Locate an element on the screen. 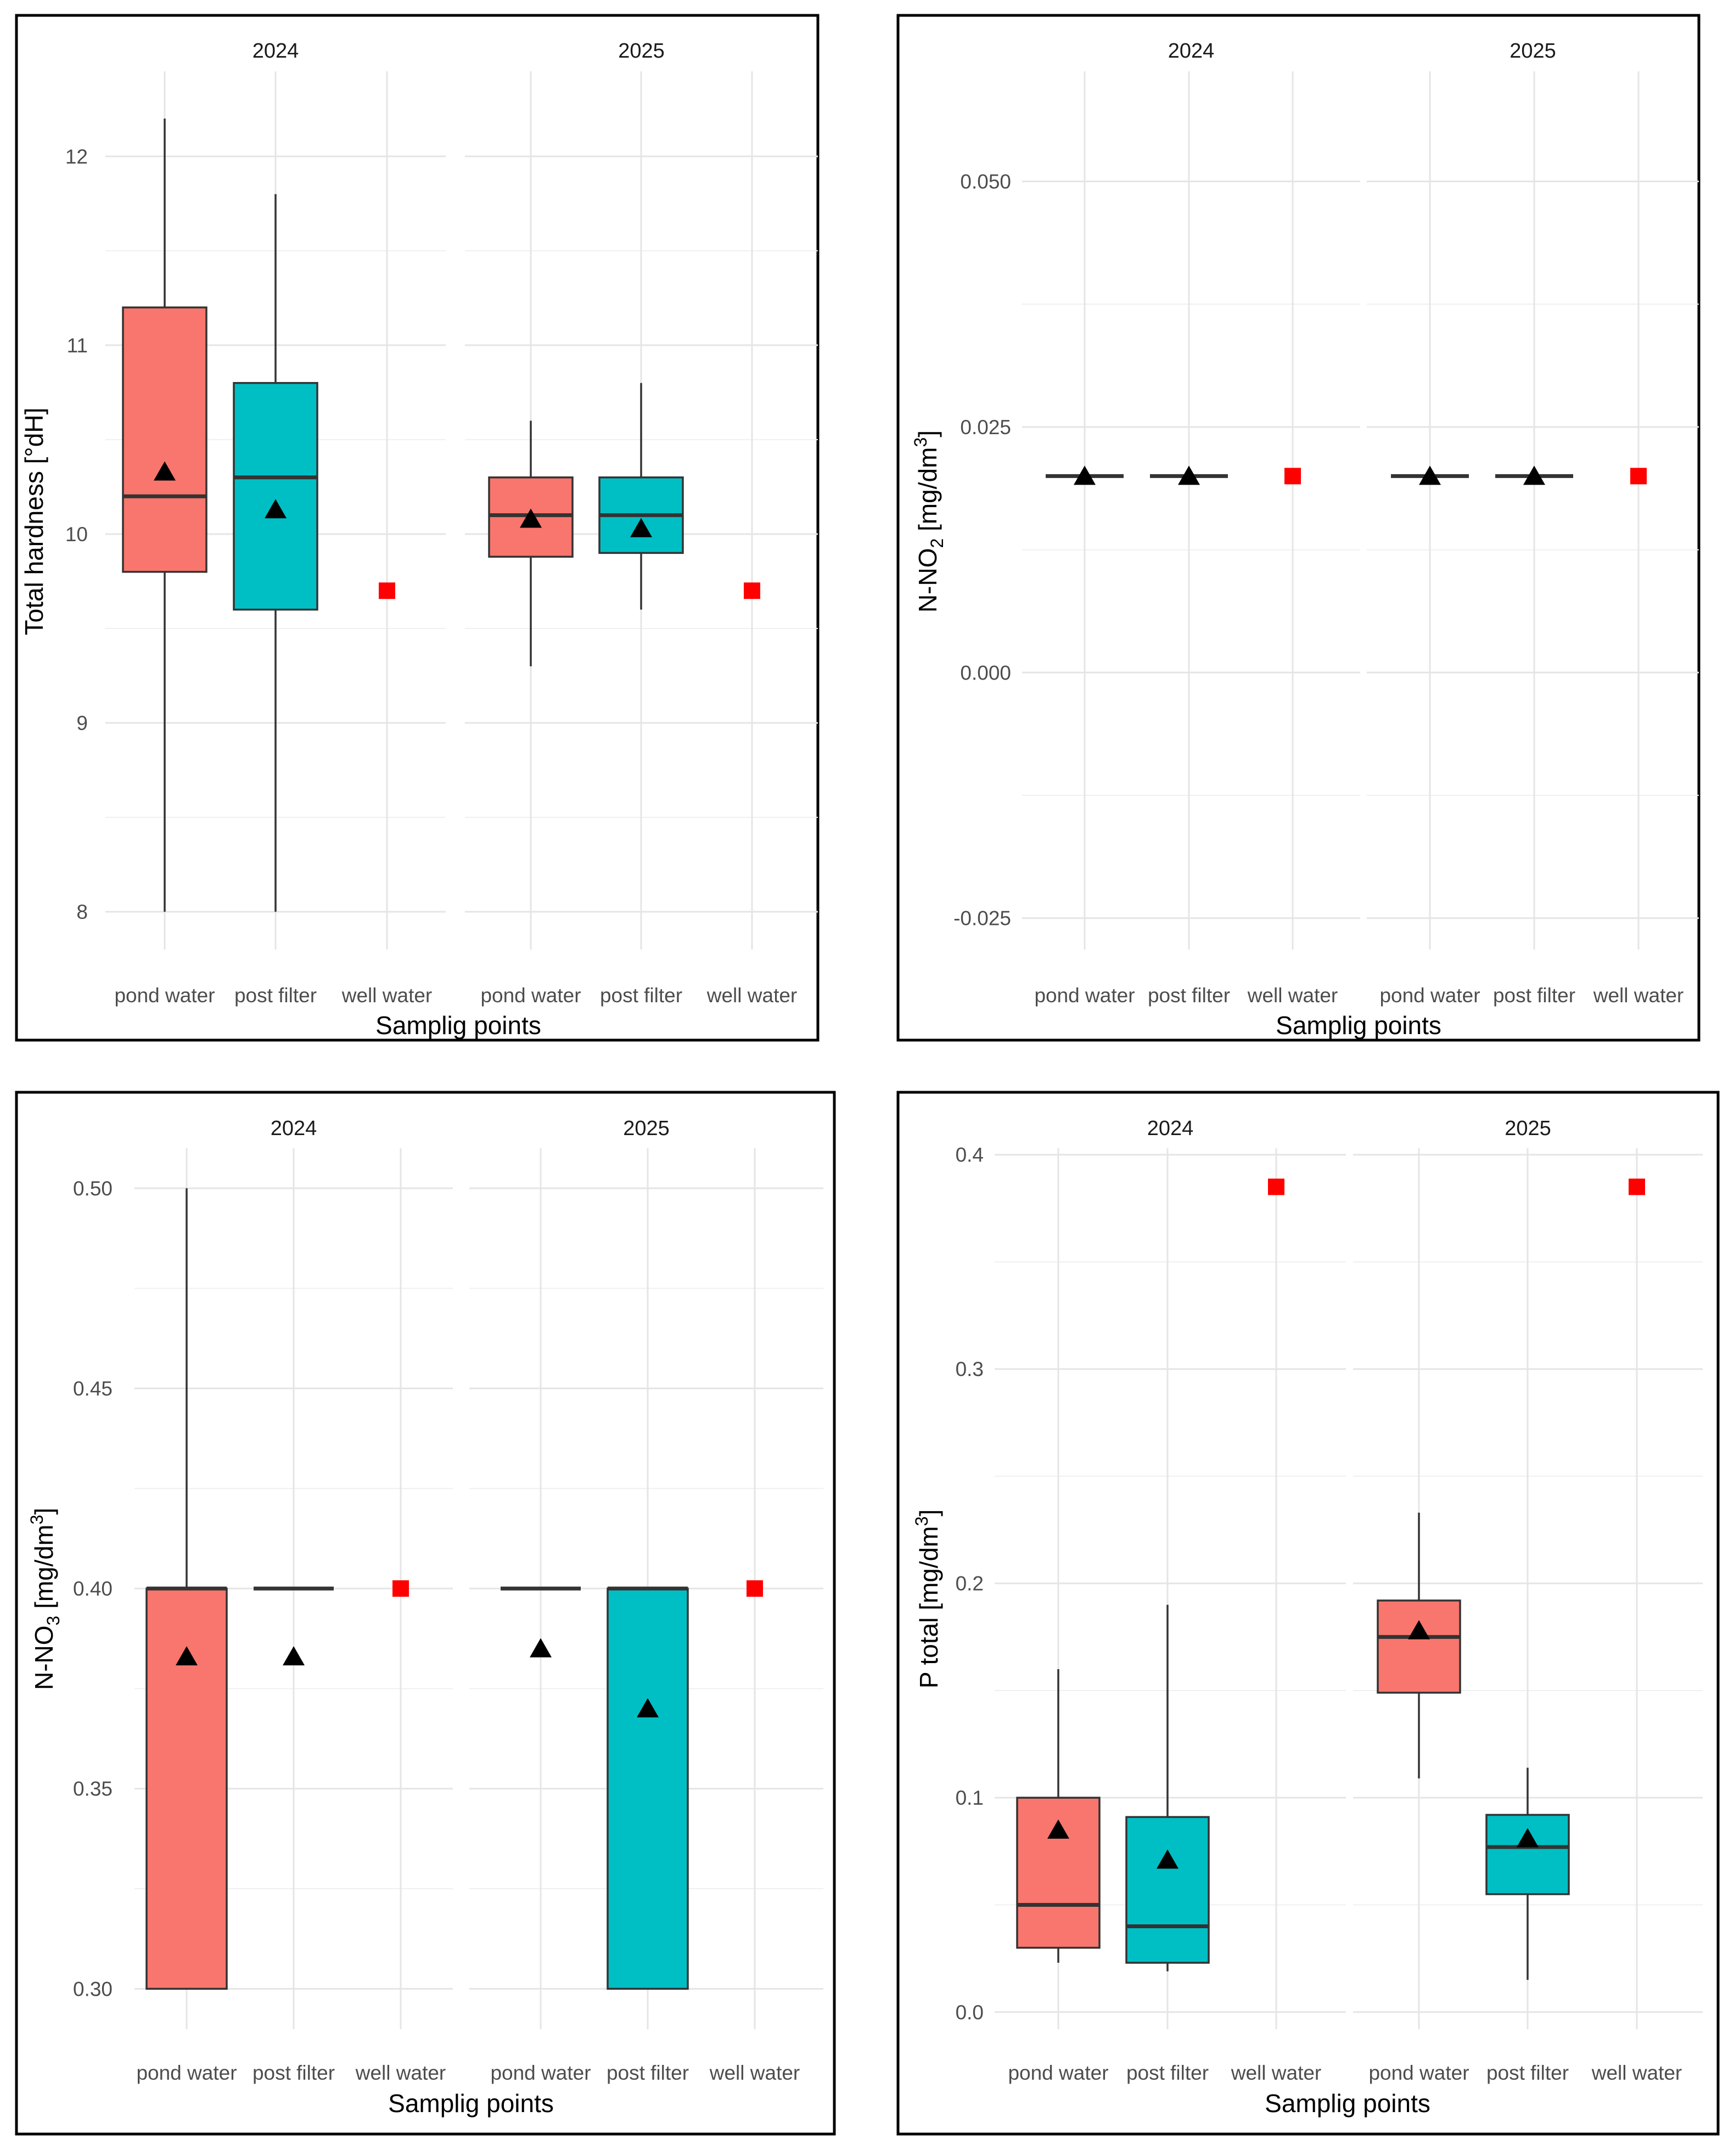 This screenshot has height=2156, width=1734. y-tick-label: 0.1 is located at coordinates (970, 1798).